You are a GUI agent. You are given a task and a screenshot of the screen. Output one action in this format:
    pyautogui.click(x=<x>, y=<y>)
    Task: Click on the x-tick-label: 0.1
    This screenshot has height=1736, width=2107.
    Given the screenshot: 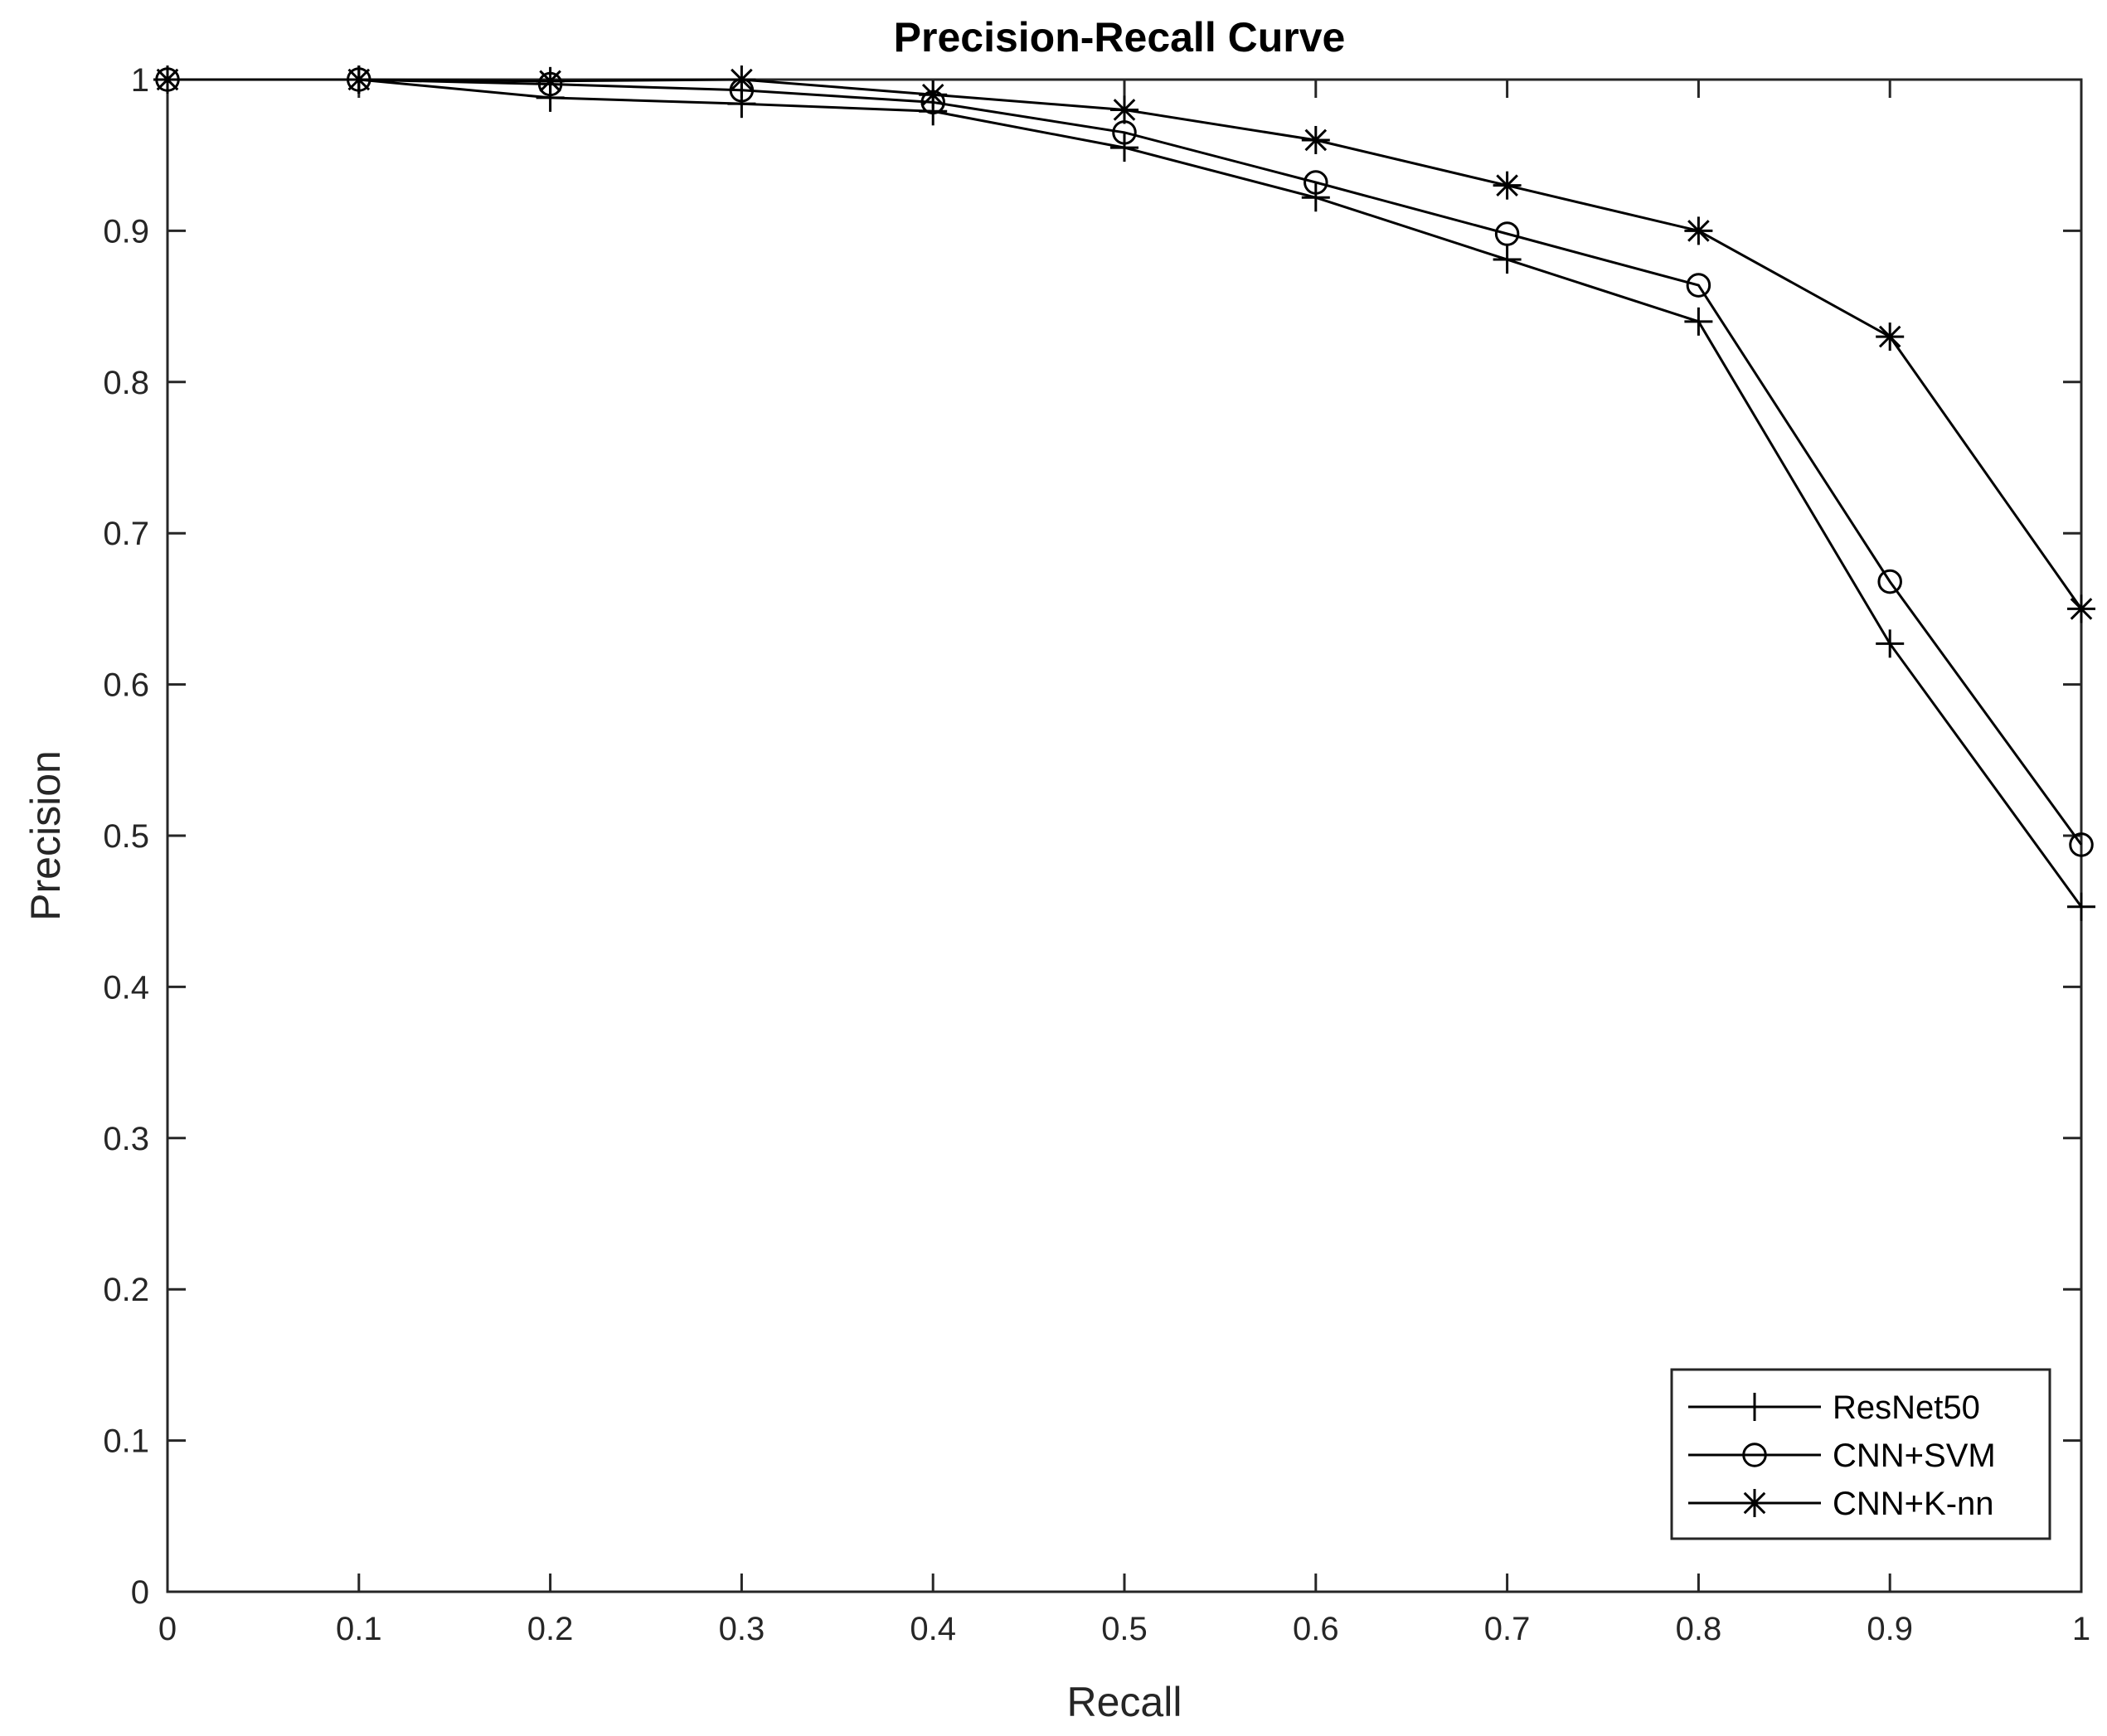 What is the action you would take?
    pyautogui.click(x=359, y=1629)
    